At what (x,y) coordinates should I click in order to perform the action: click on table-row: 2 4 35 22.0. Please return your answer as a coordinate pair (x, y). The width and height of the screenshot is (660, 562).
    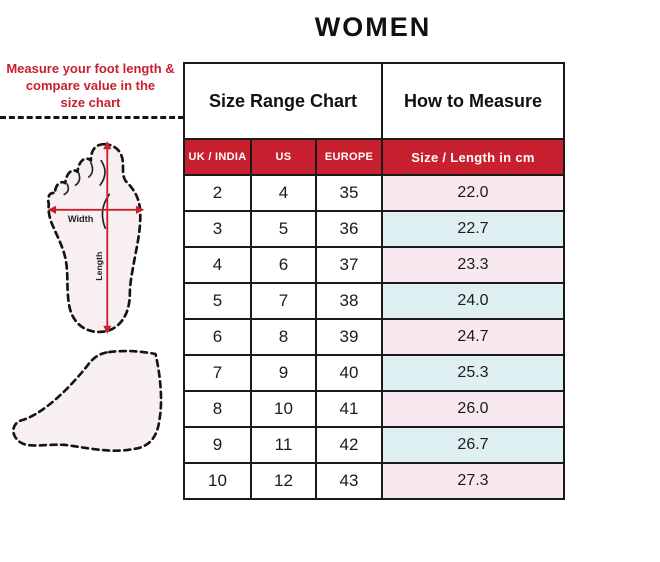
    Looking at the image, I should click on (374, 193).